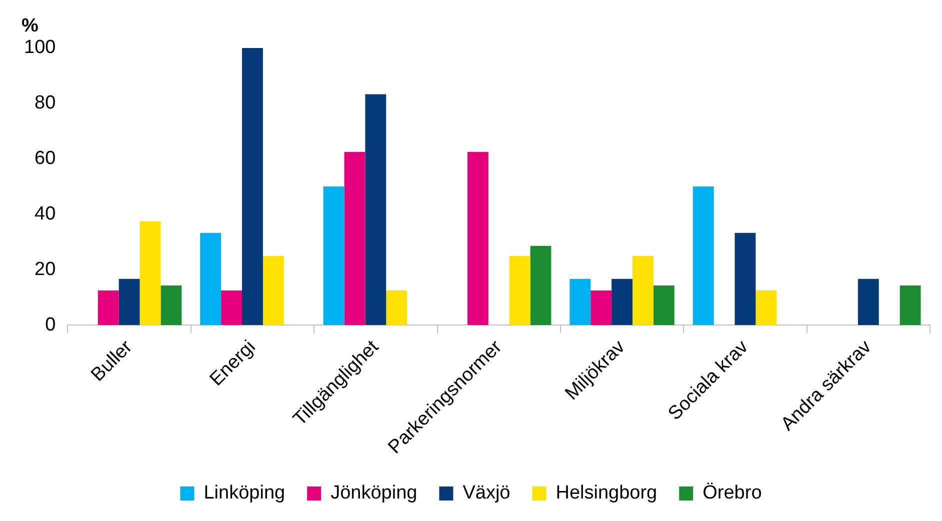 This screenshot has height=521, width=942. Describe the element at coordinates (45, 103) in the screenshot. I see `y-tick-label: 80` at that location.